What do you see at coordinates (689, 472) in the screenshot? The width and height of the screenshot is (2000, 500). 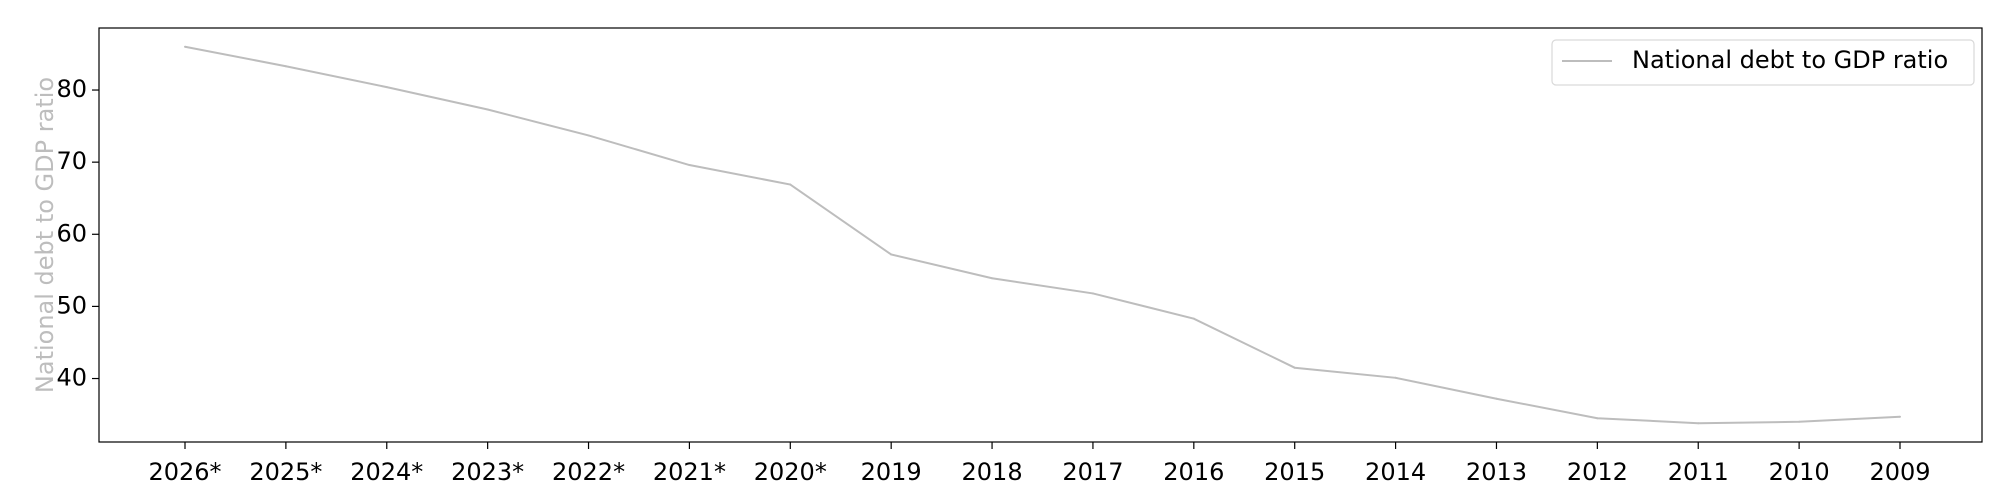 I see `x-tick-label: 2021*` at bounding box center [689, 472].